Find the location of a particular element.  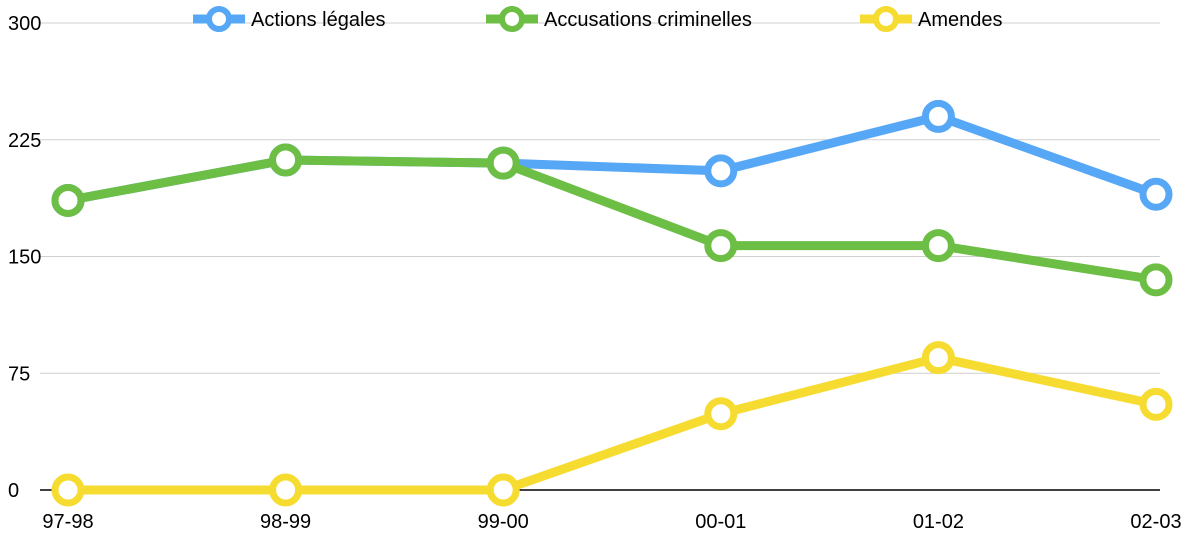

x-tick-label-97-98: 97-98 is located at coordinates (67, 522).